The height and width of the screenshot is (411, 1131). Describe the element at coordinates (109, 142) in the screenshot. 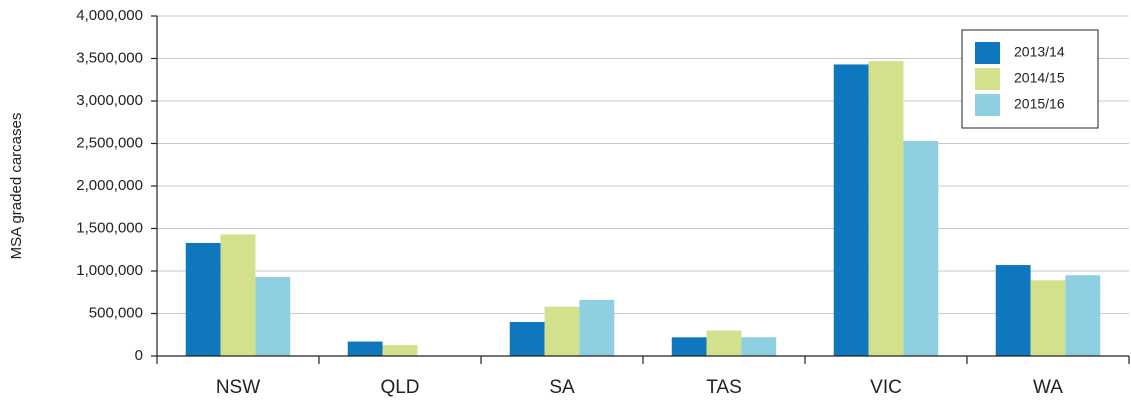

I see `y-tick-label: 2,500,000` at that location.